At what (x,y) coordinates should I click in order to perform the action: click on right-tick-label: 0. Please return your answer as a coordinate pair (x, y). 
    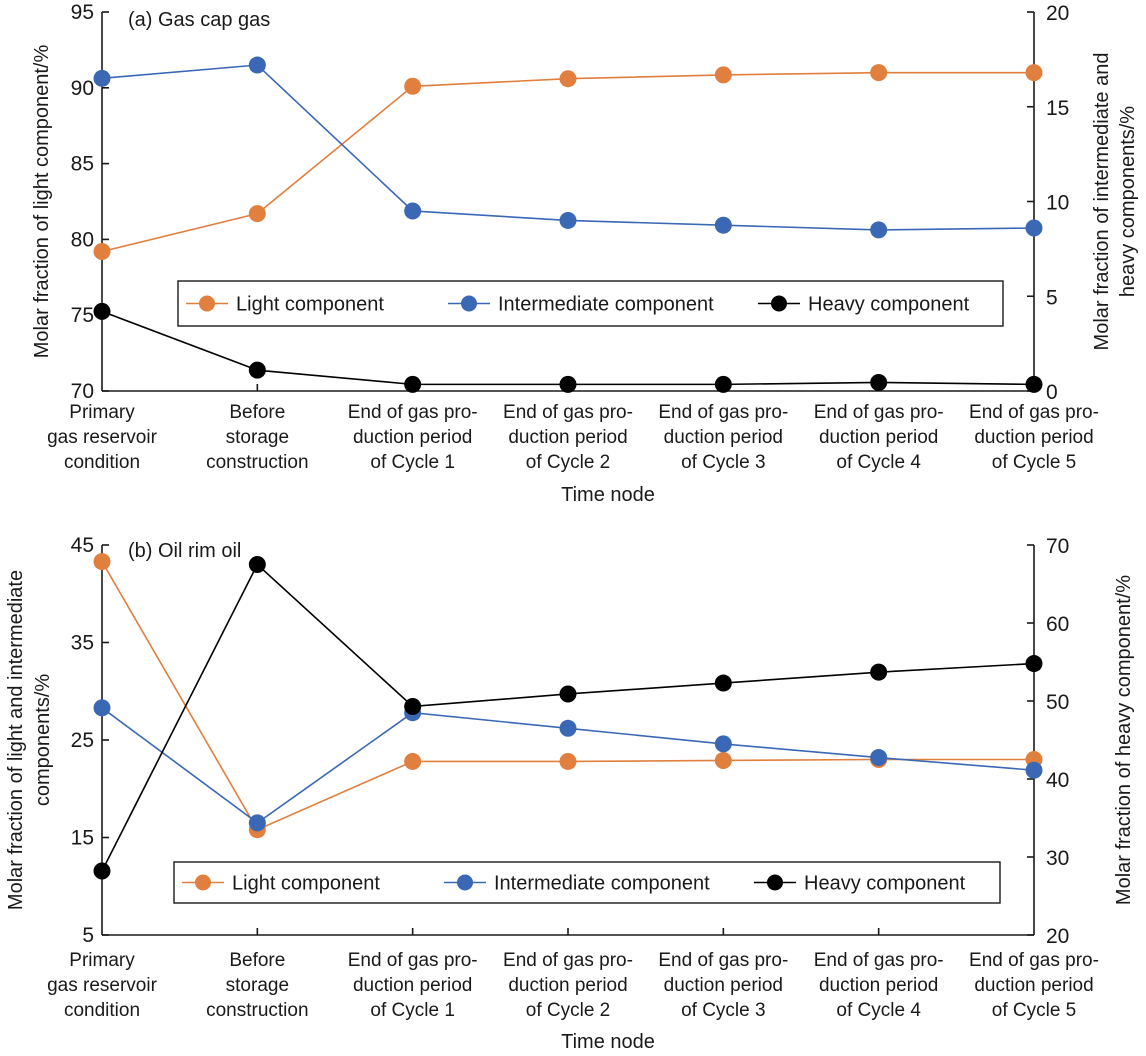
    Looking at the image, I should click on (1052, 392).